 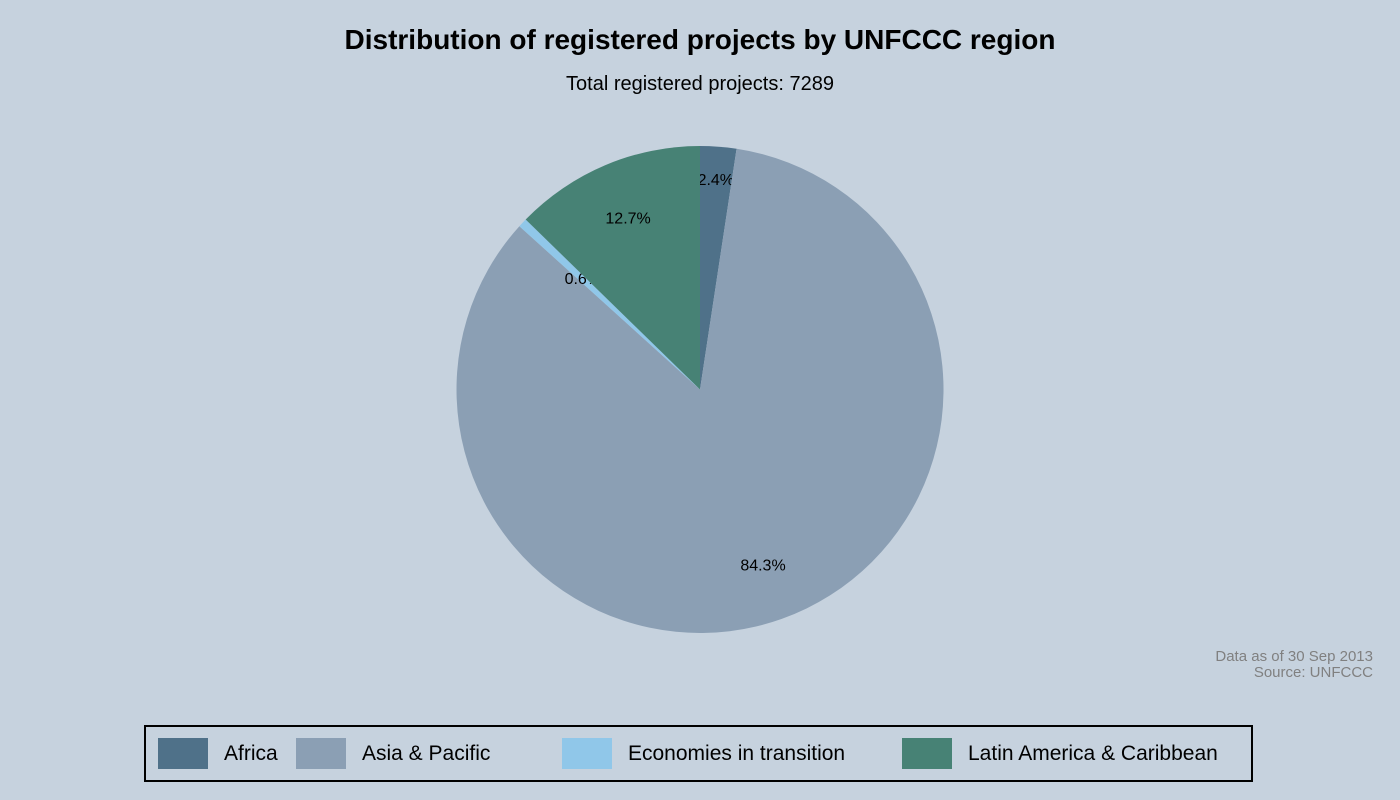 I want to click on legend-label-asia-pacific: Asia & Pacific, so click(x=426, y=753).